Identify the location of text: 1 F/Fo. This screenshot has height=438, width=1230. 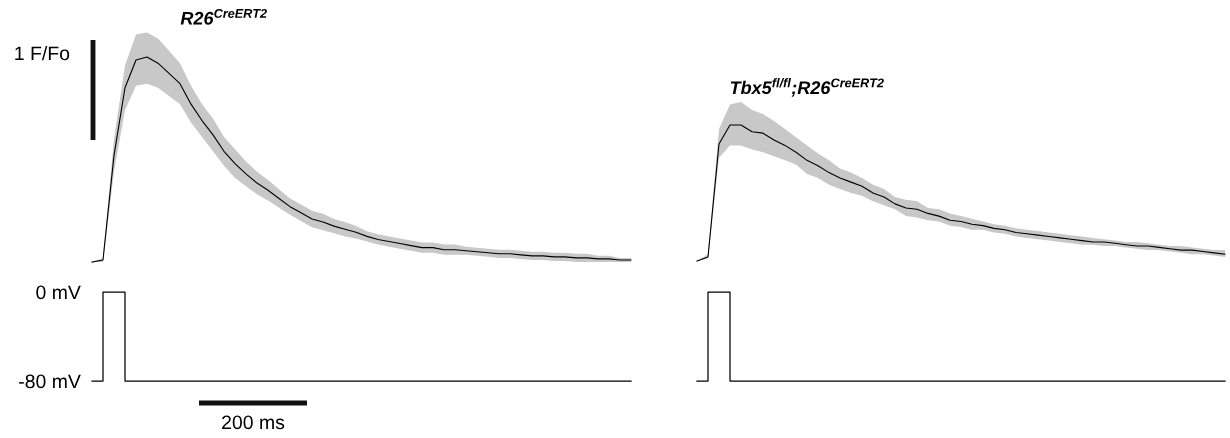
(42, 53).